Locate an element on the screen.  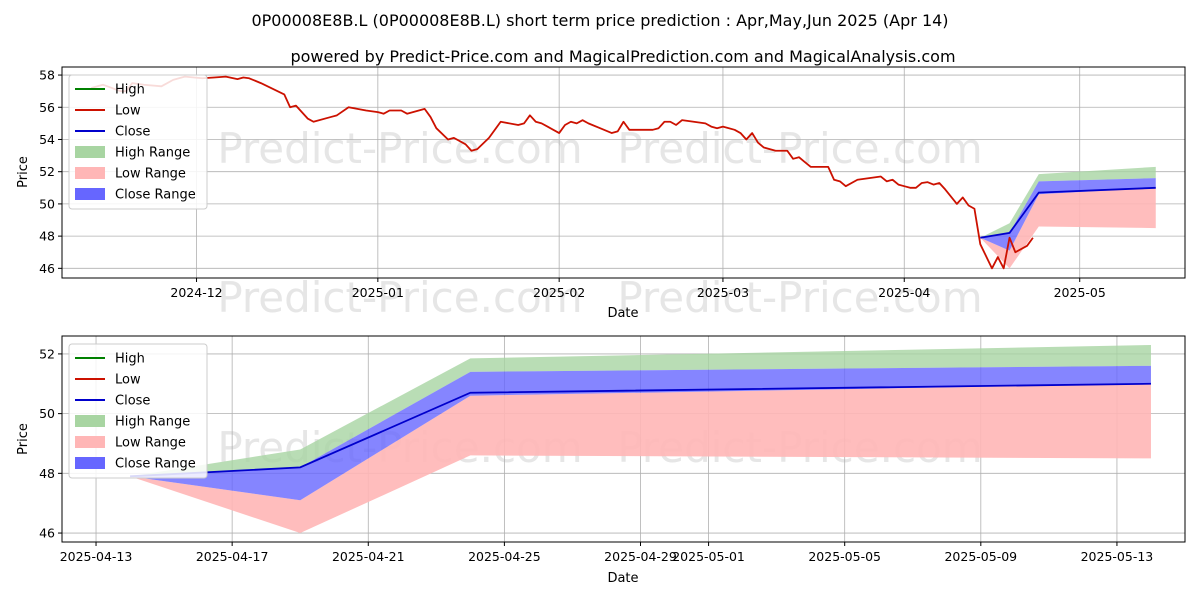
x-tick-label: 2025-04-13 is located at coordinates (96, 556).